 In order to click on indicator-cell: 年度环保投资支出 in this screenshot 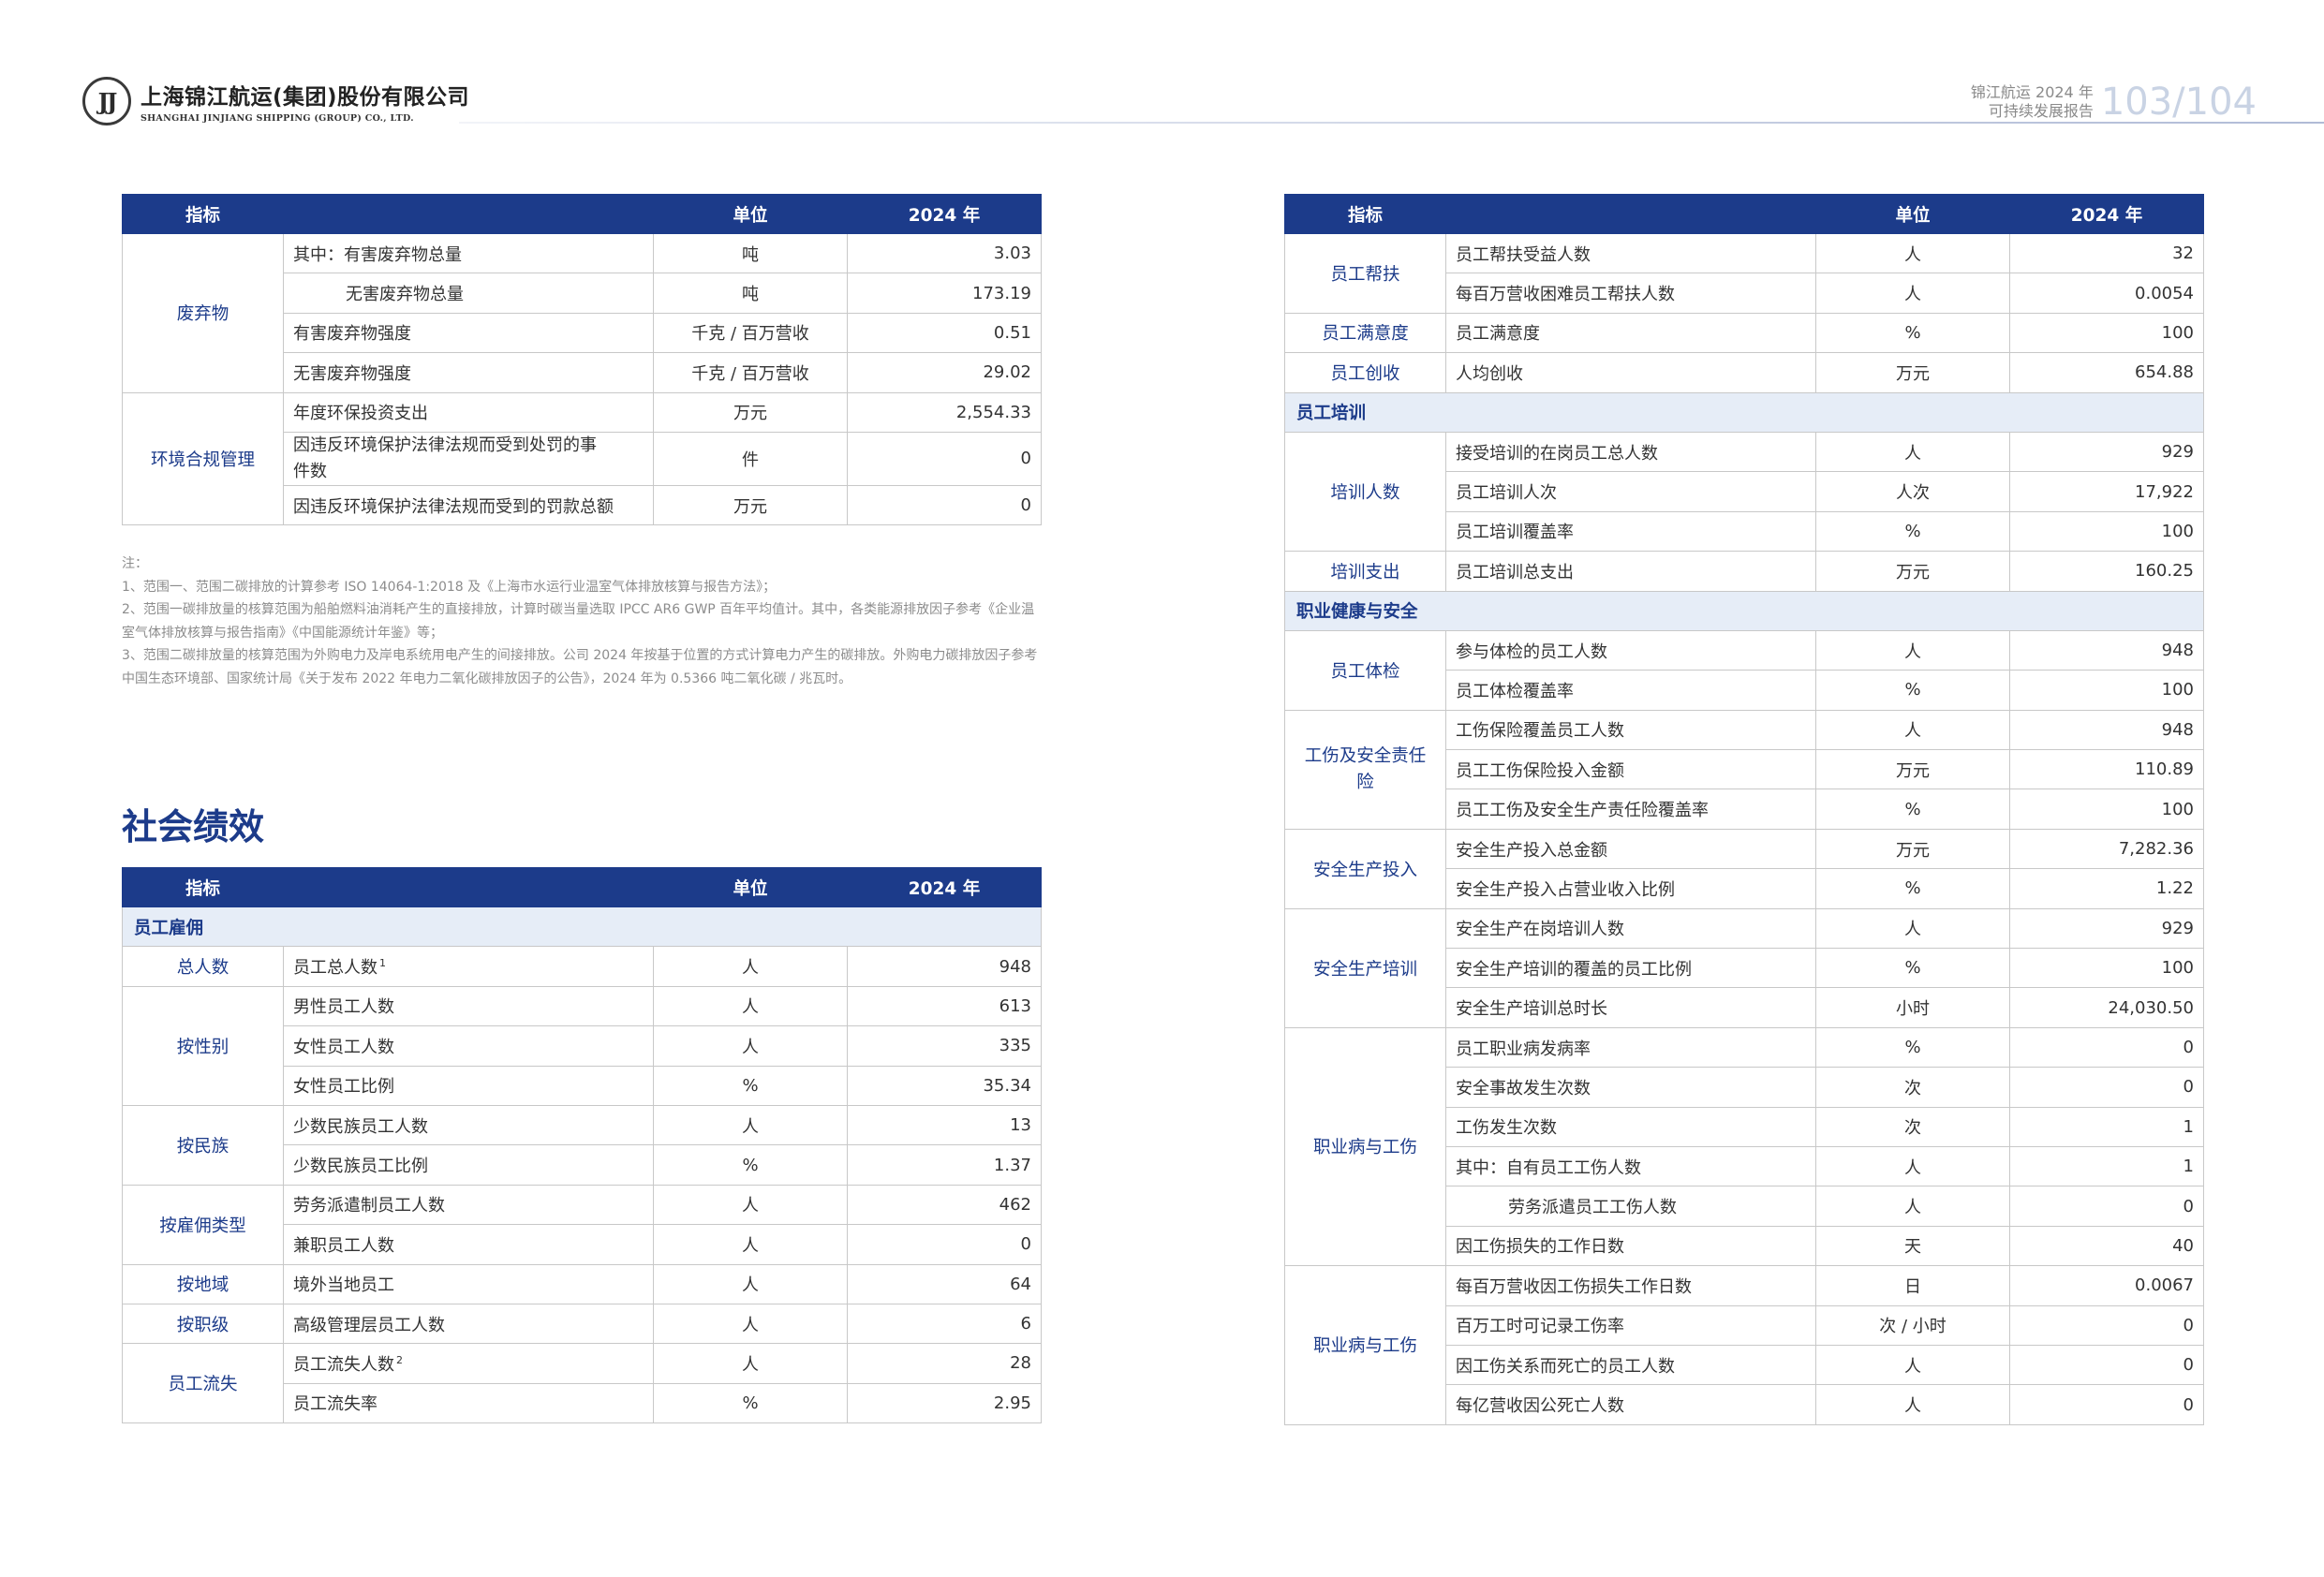, I will do `click(469, 412)`.